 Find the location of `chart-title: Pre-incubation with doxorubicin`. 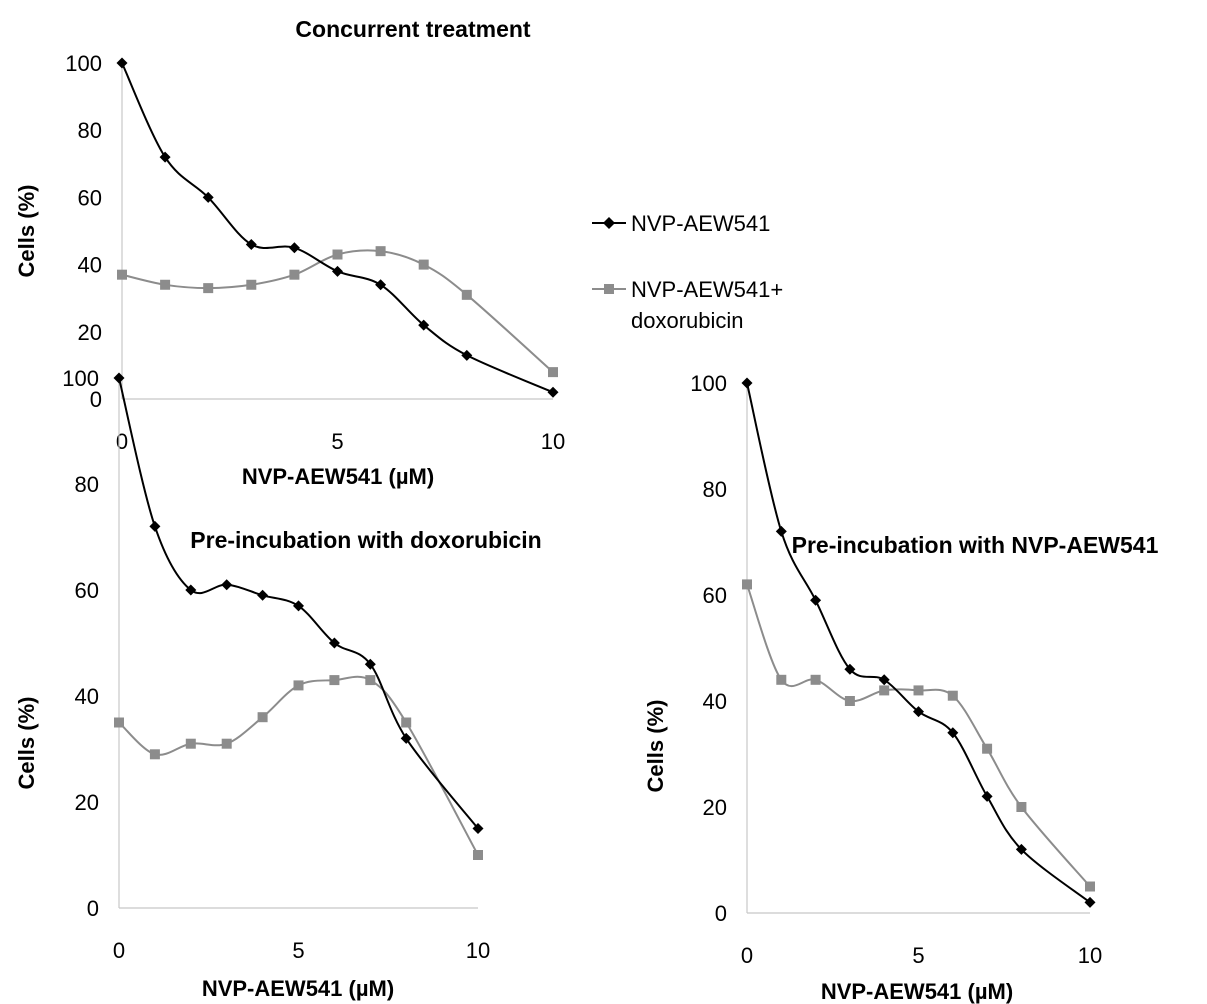

chart-title: Pre-incubation with doxorubicin is located at coordinates (365, 540).